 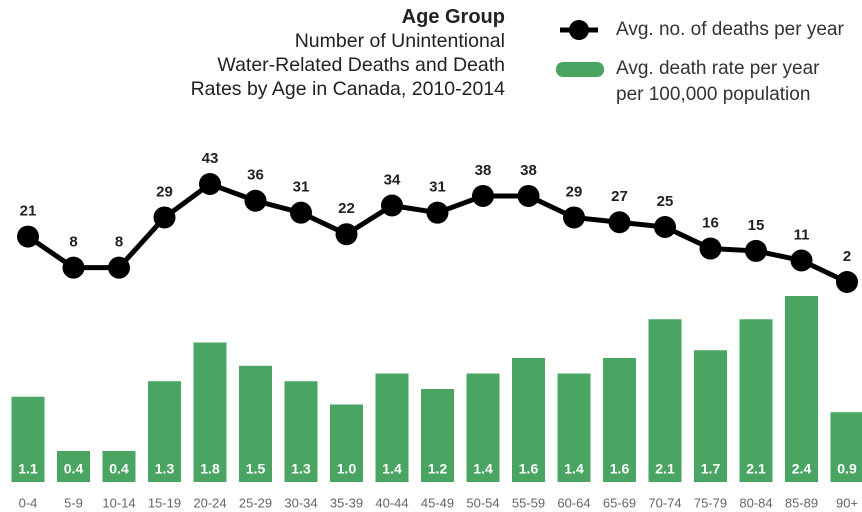 I want to click on legend-marker, so click(x=579, y=30).